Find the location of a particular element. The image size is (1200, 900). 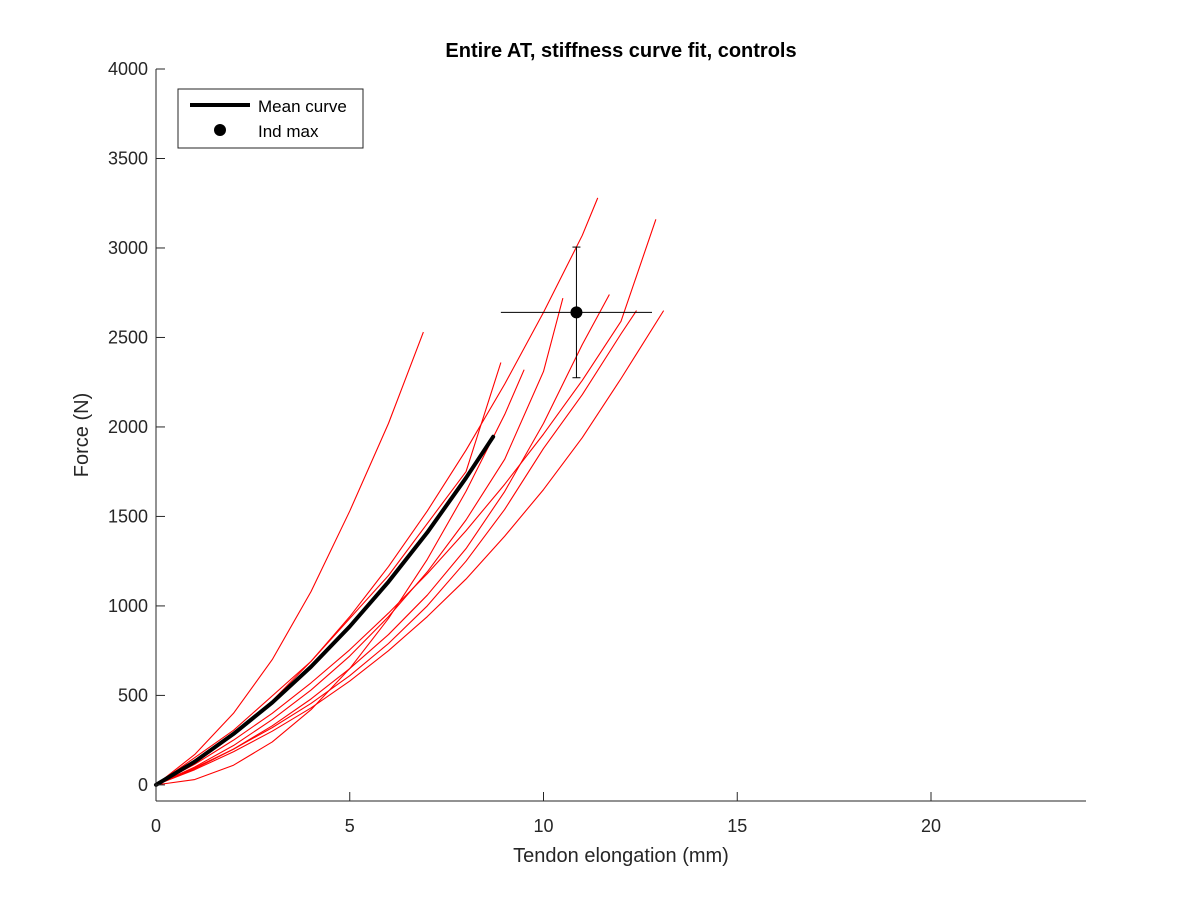

x-tick-label: 0 is located at coordinates (156, 826).